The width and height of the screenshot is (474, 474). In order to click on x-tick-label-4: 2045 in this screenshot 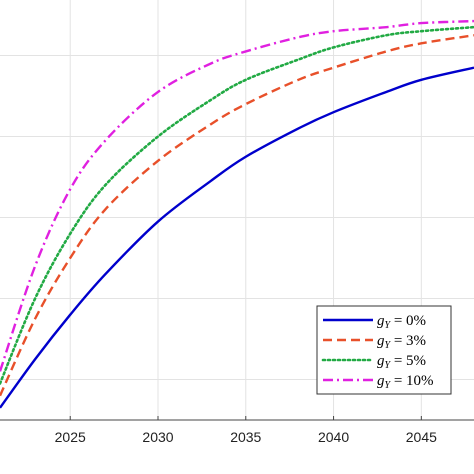, I will do `click(421, 437)`.